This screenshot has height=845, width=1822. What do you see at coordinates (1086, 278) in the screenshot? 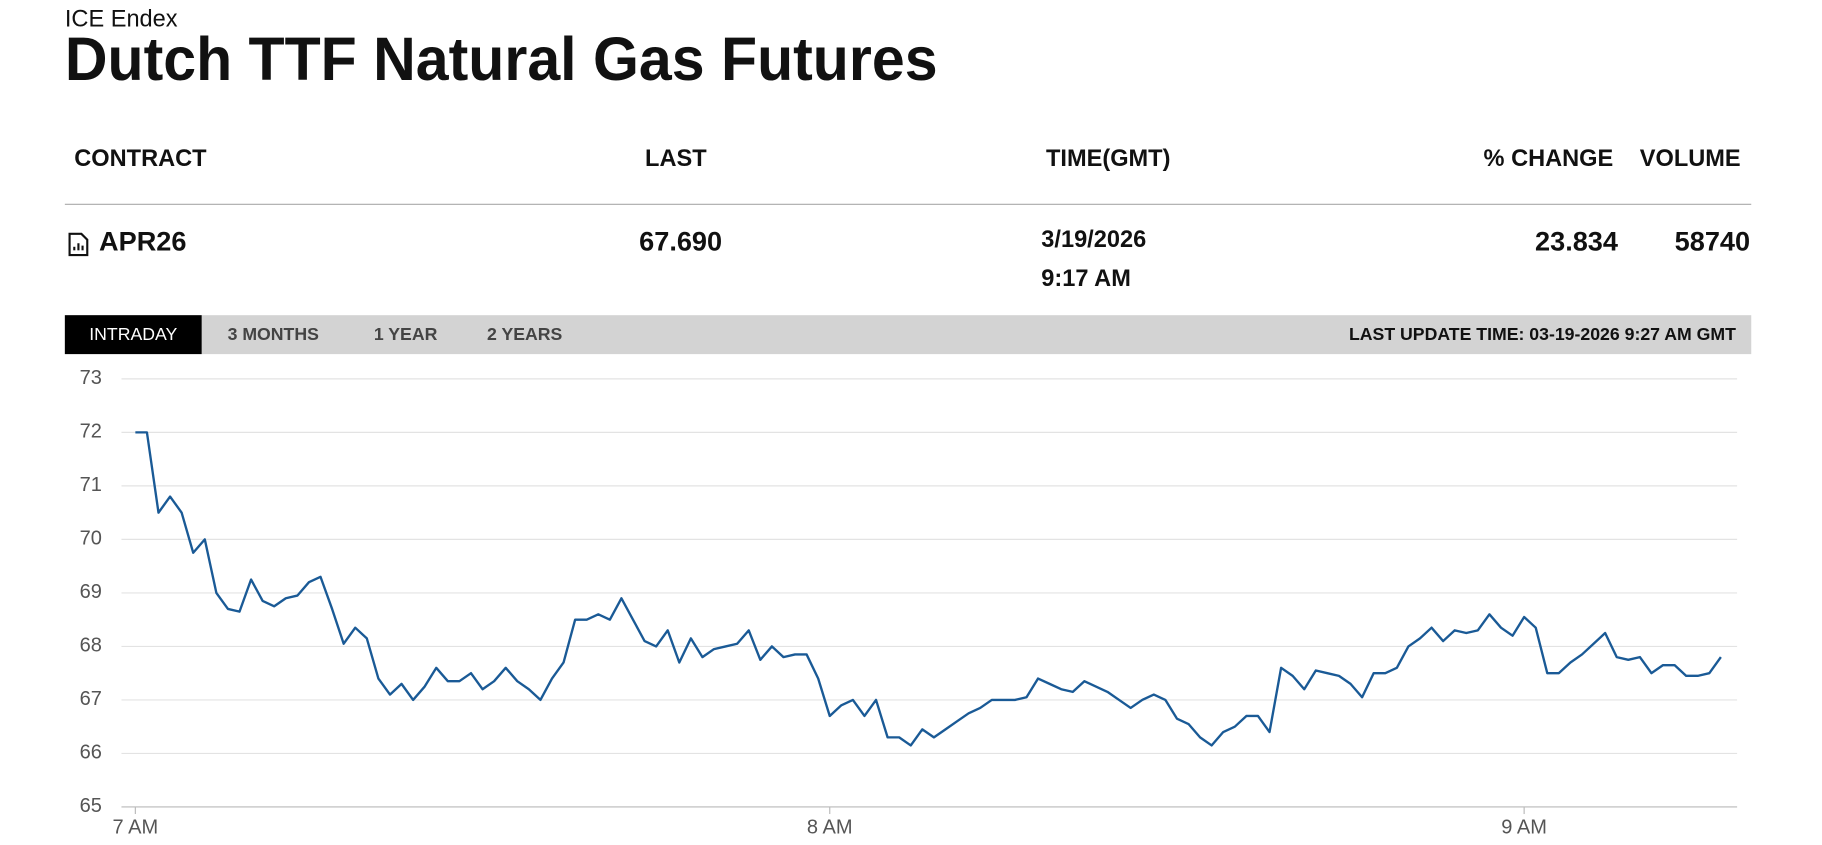
I see `trade-time: 9:17 AM` at bounding box center [1086, 278].